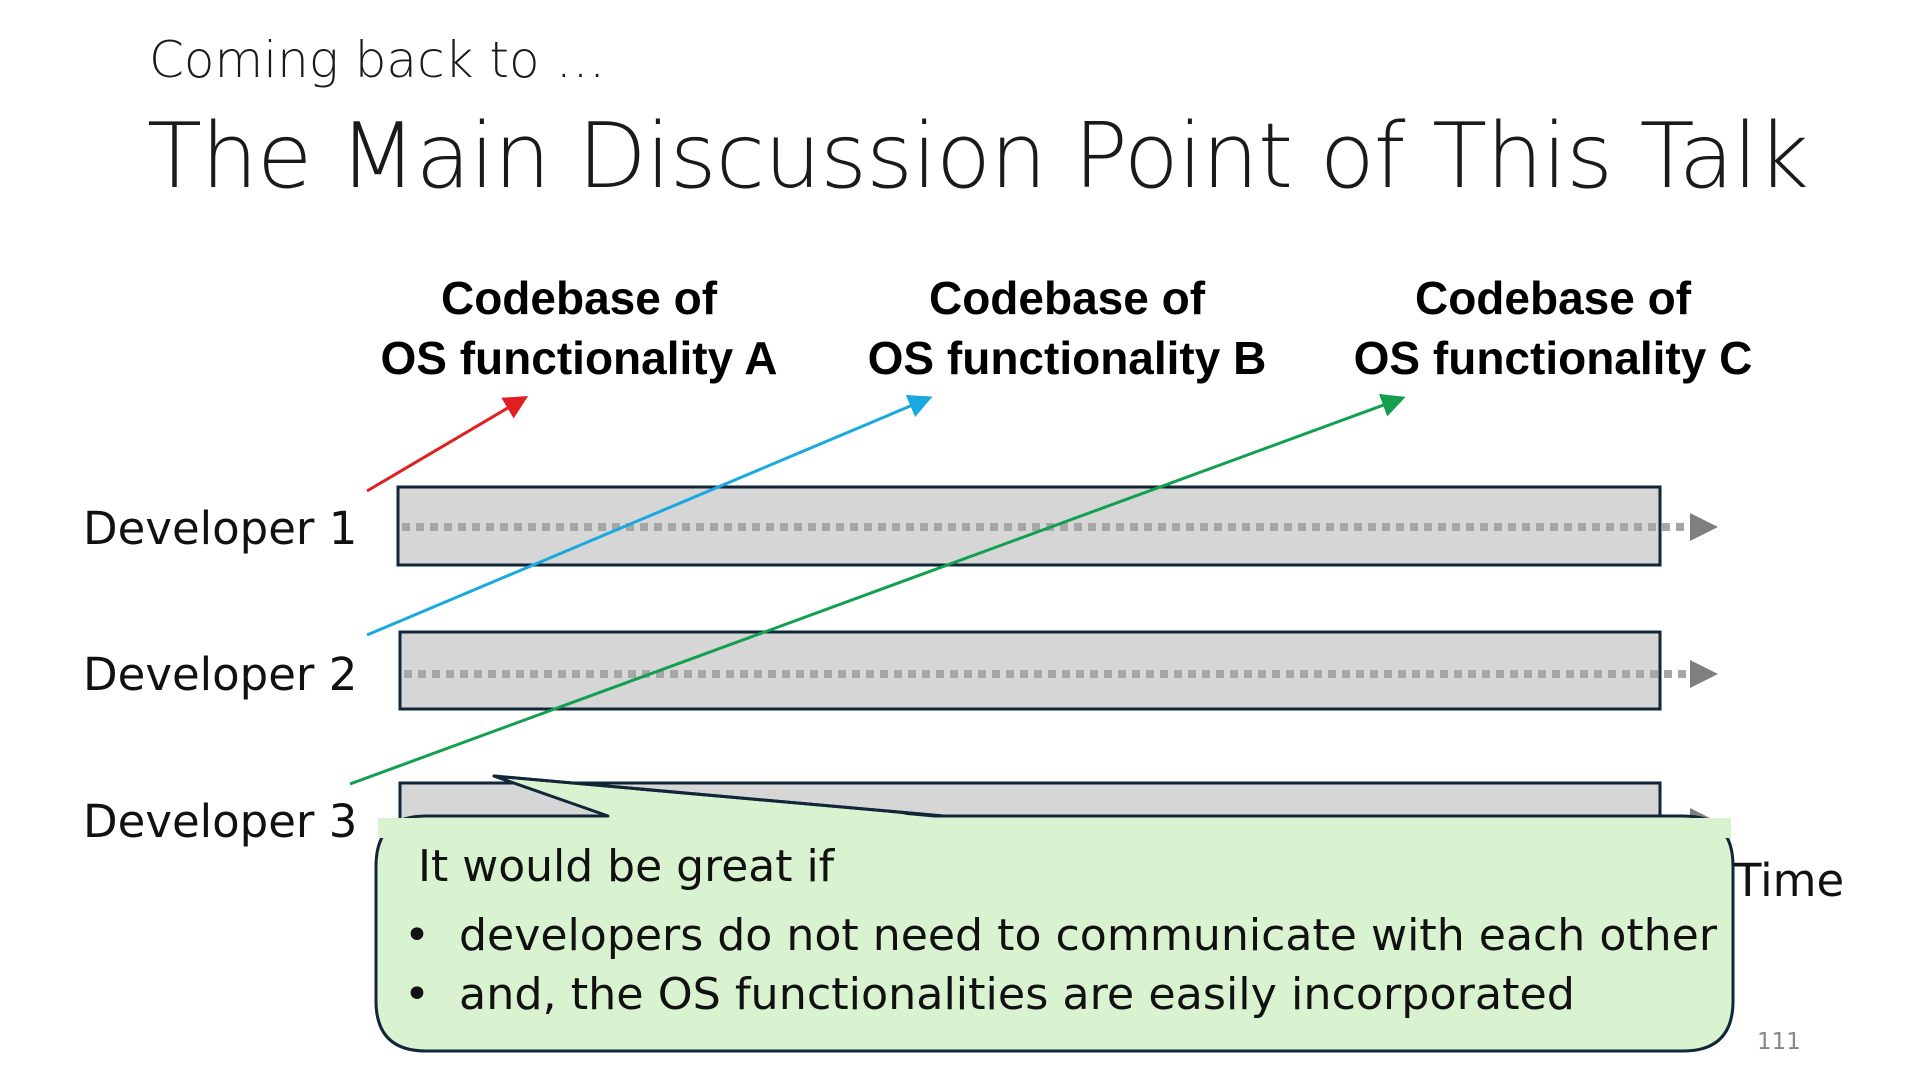  What do you see at coordinates (220, 528) in the screenshot?
I see `developer-1-label: Developer 1` at bounding box center [220, 528].